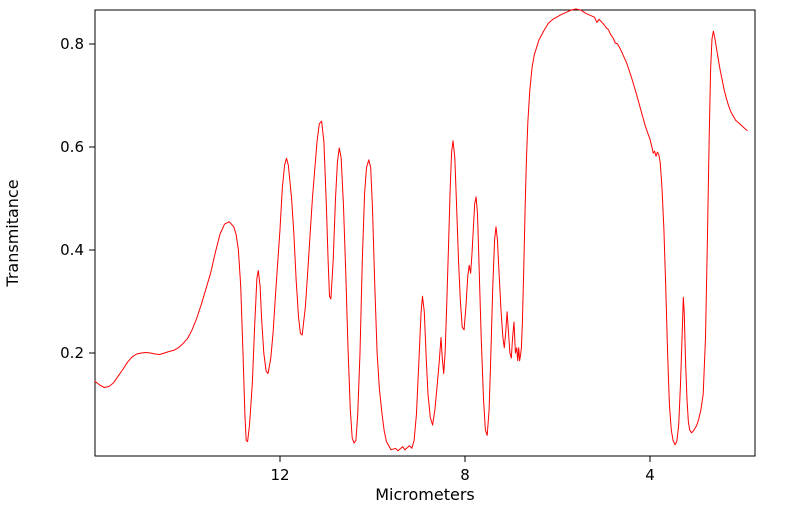 The width and height of the screenshot is (799, 516). Describe the element at coordinates (425, 494) in the screenshot. I see `x-axis-label: Micrometers` at that location.